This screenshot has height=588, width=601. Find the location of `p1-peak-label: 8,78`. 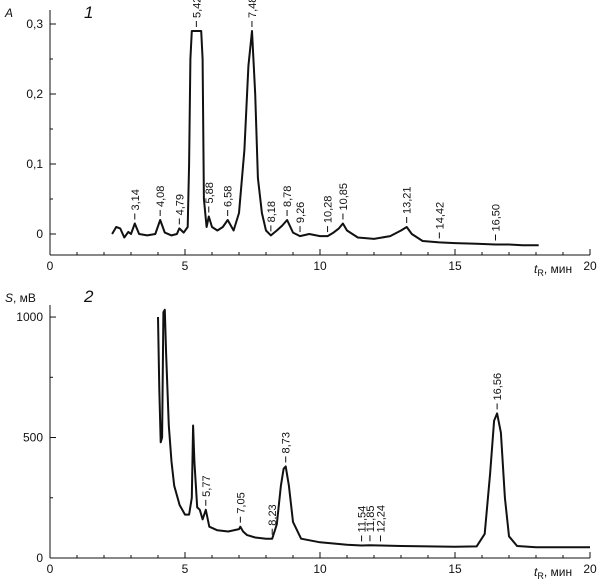

p1-peak-label: 8,78 is located at coordinates (288, 196).